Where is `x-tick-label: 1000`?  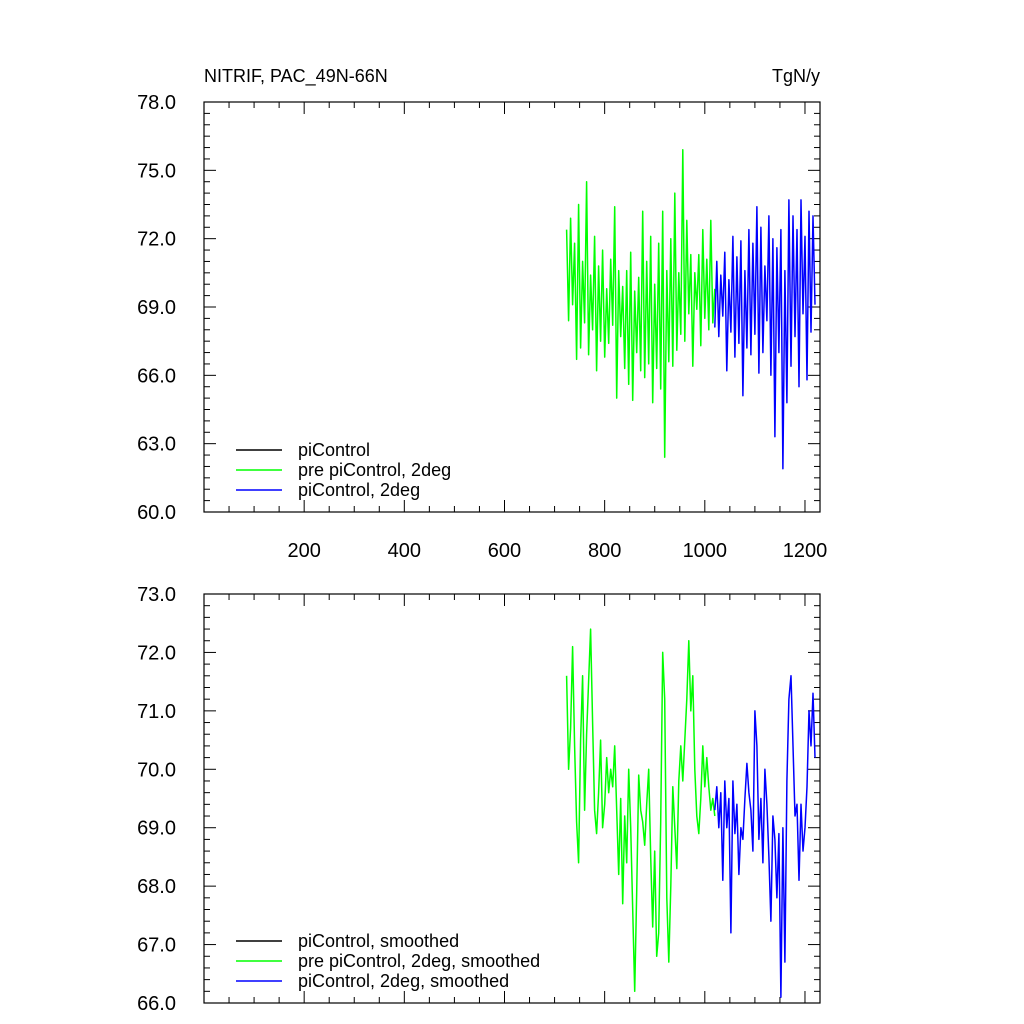 x-tick-label: 1000 is located at coordinates (705, 551).